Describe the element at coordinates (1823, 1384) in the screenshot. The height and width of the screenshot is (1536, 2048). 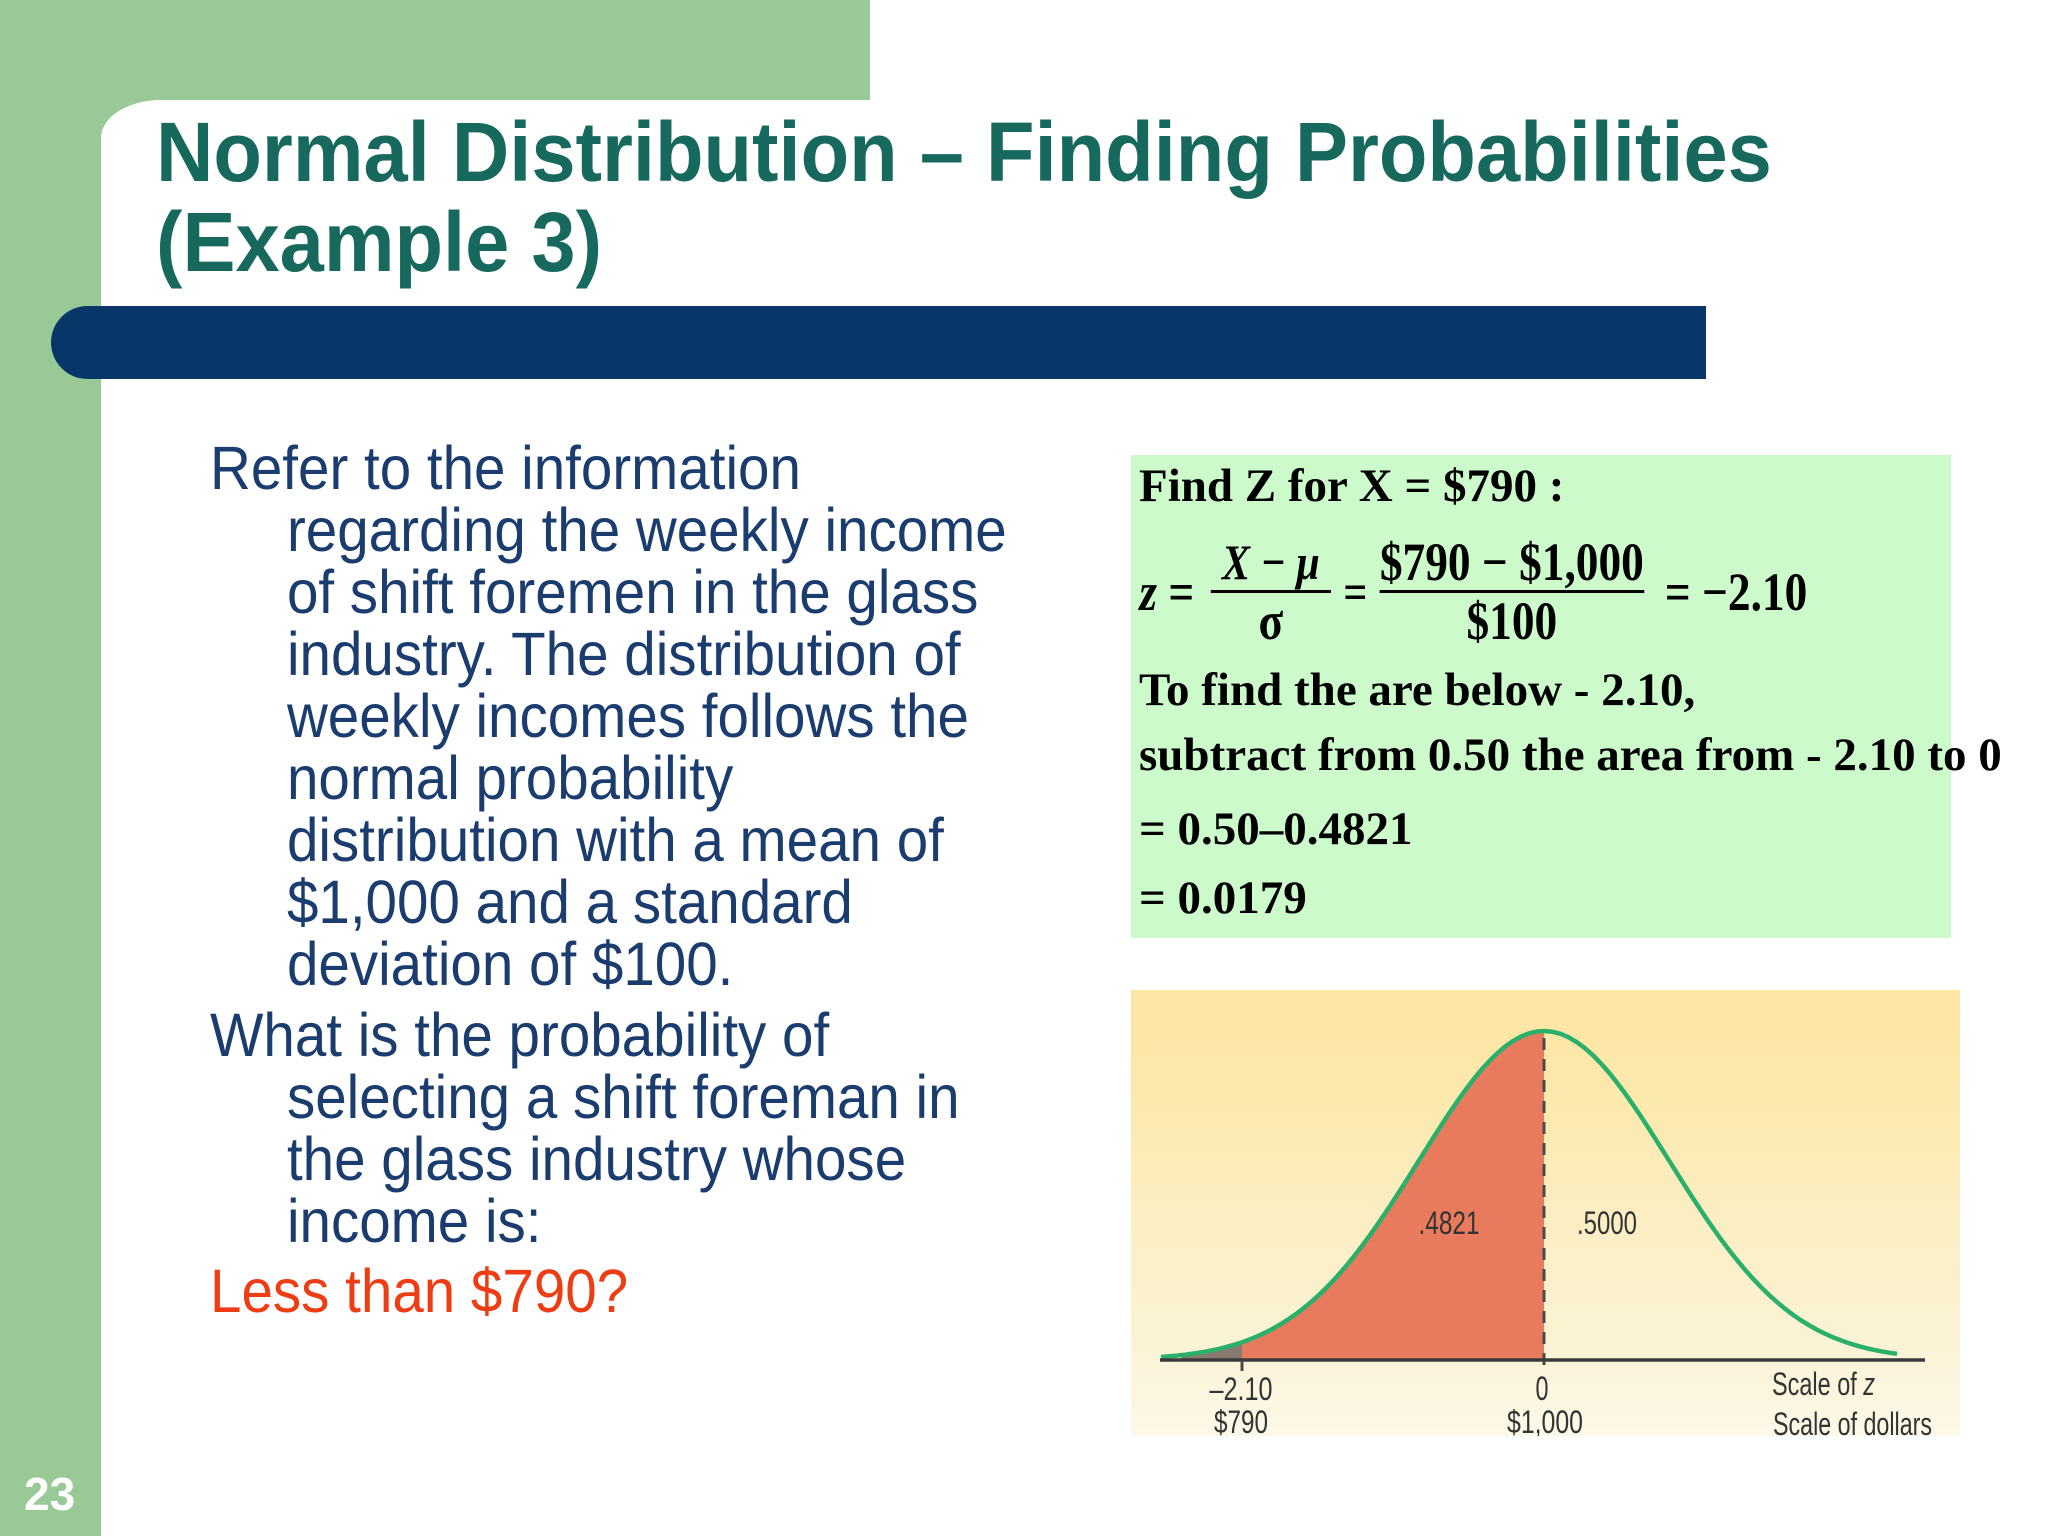
I see `svg-text: Scale of z` at that location.